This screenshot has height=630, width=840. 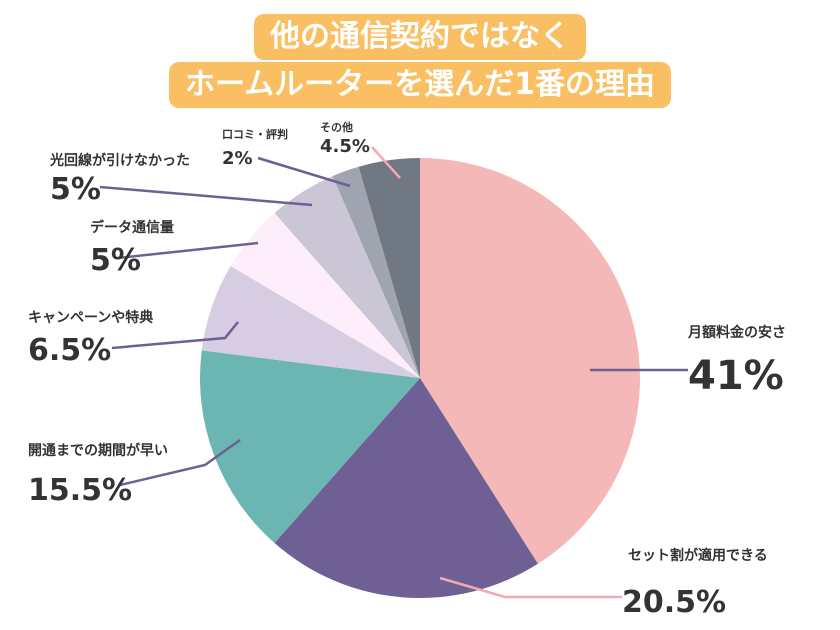 What do you see at coordinates (119, 160) in the screenshot?
I see `slice-label-6: 光回線が引けなかった` at bounding box center [119, 160].